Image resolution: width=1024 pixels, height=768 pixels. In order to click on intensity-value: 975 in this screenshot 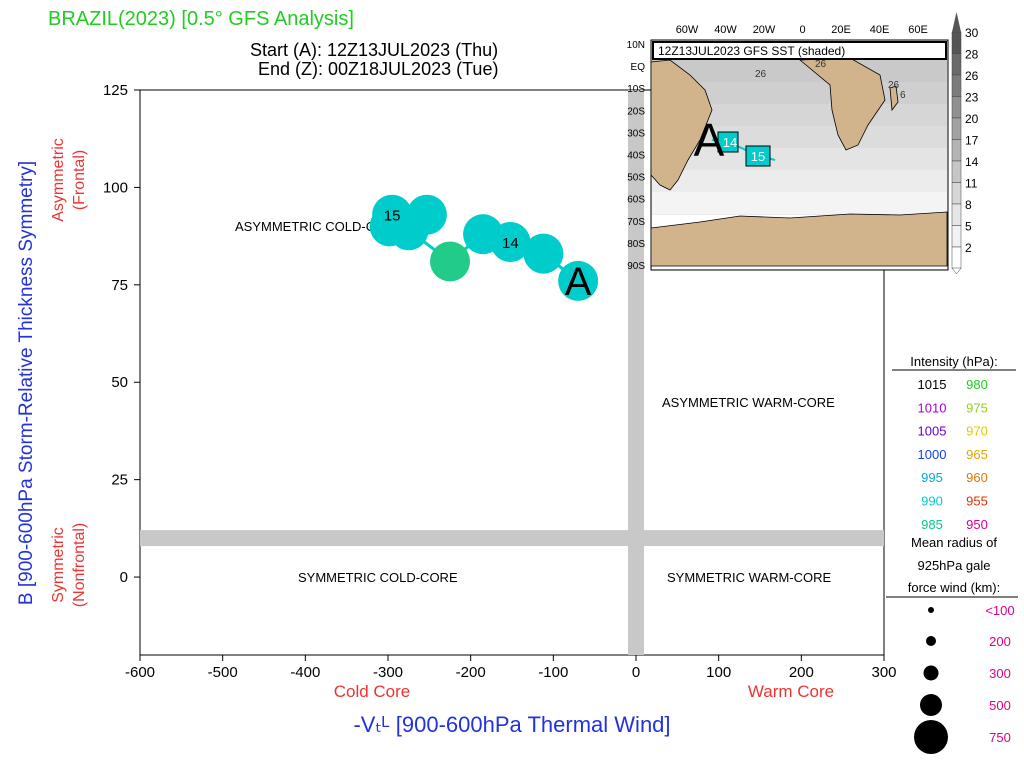, I will do `click(977, 407)`.